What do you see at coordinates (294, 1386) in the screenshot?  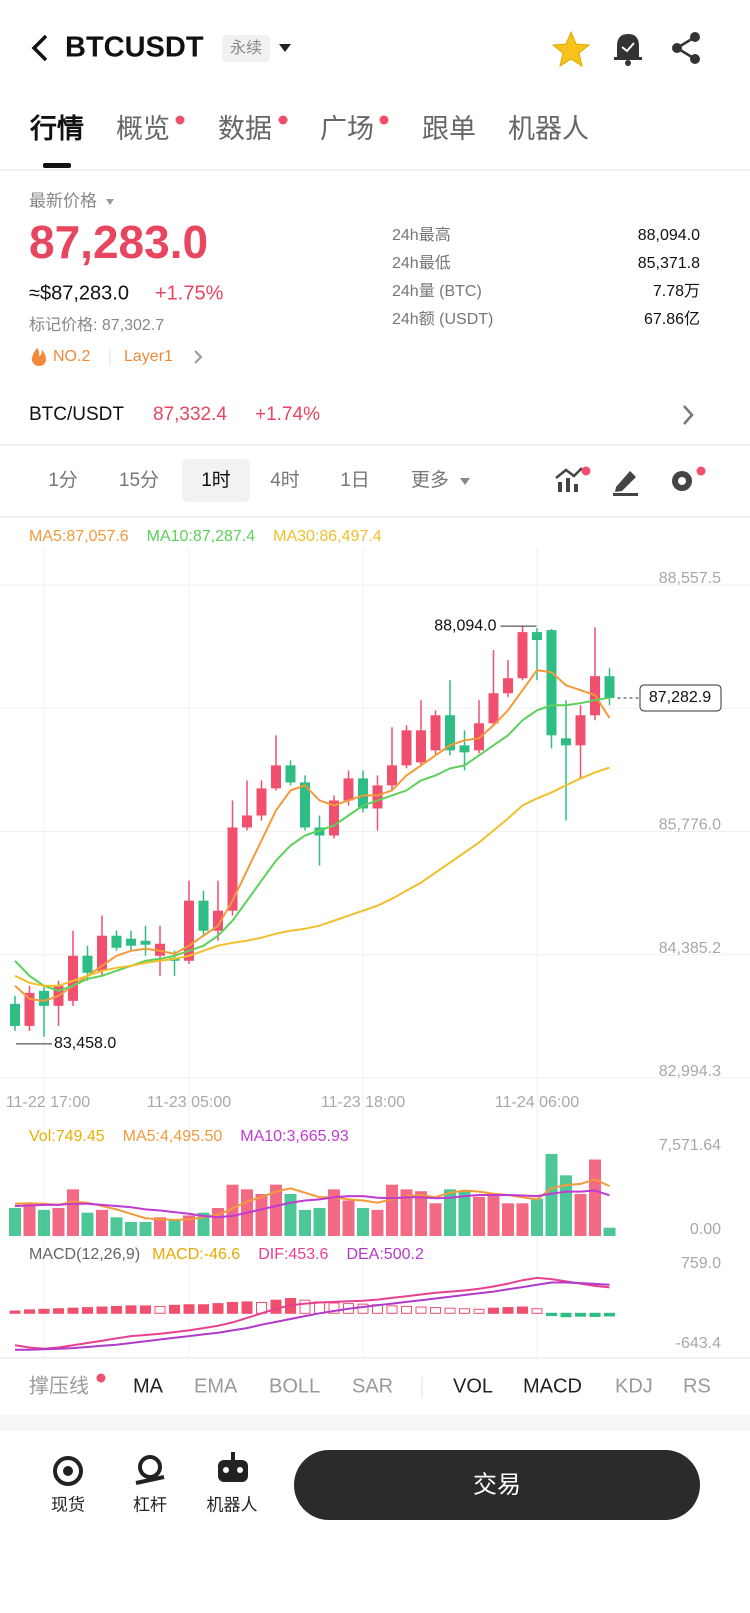 I see `indicator: BOLL` at bounding box center [294, 1386].